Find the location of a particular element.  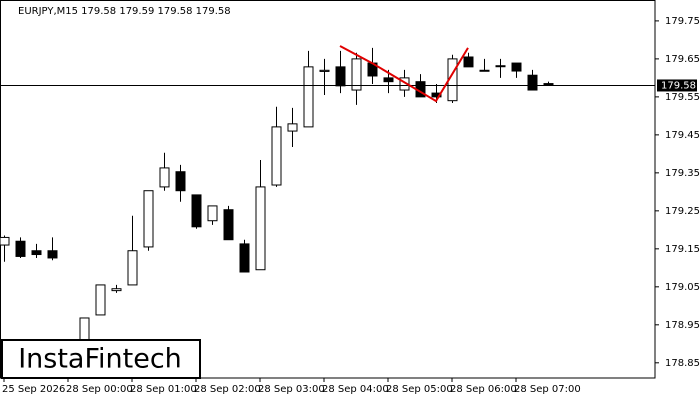

y-tick-label: 179.25 is located at coordinates (682, 211).